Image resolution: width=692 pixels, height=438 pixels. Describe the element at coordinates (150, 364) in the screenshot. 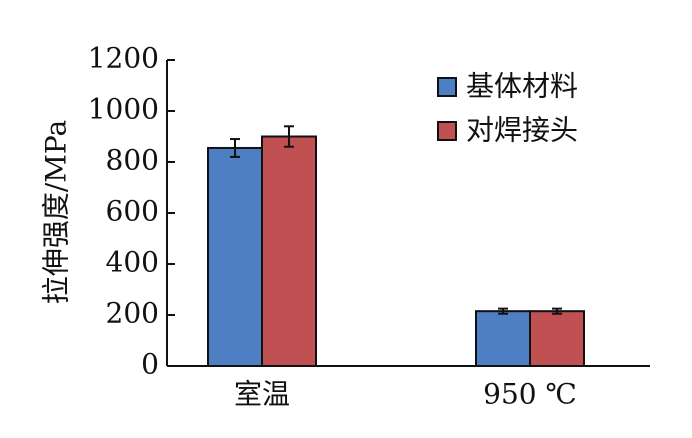

I see `y-tick-label: 0` at that location.